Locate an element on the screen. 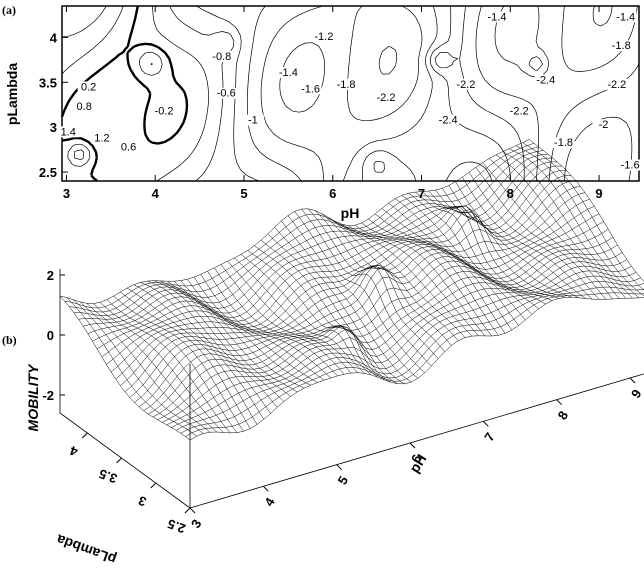 This screenshot has width=644, height=571. y-tick-label: 3.5 is located at coordinates (48, 82).